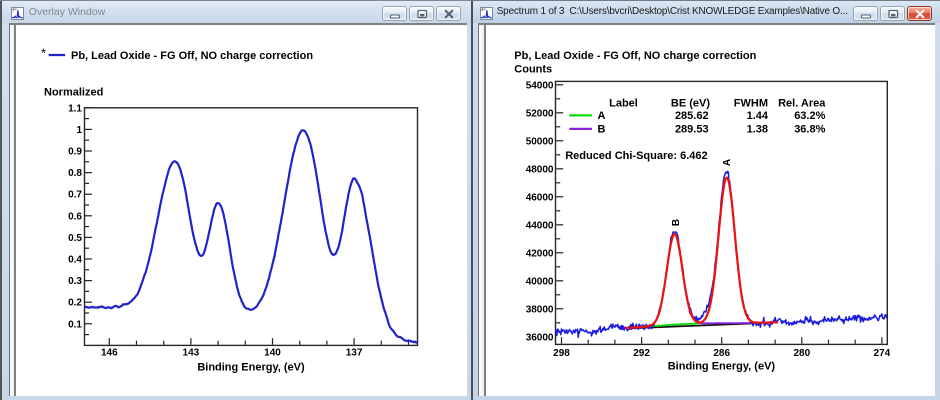 This screenshot has width=940, height=400. What do you see at coordinates (809, 130) in the screenshot?
I see `svg-text: 36.8%` at bounding box center [809, 130].